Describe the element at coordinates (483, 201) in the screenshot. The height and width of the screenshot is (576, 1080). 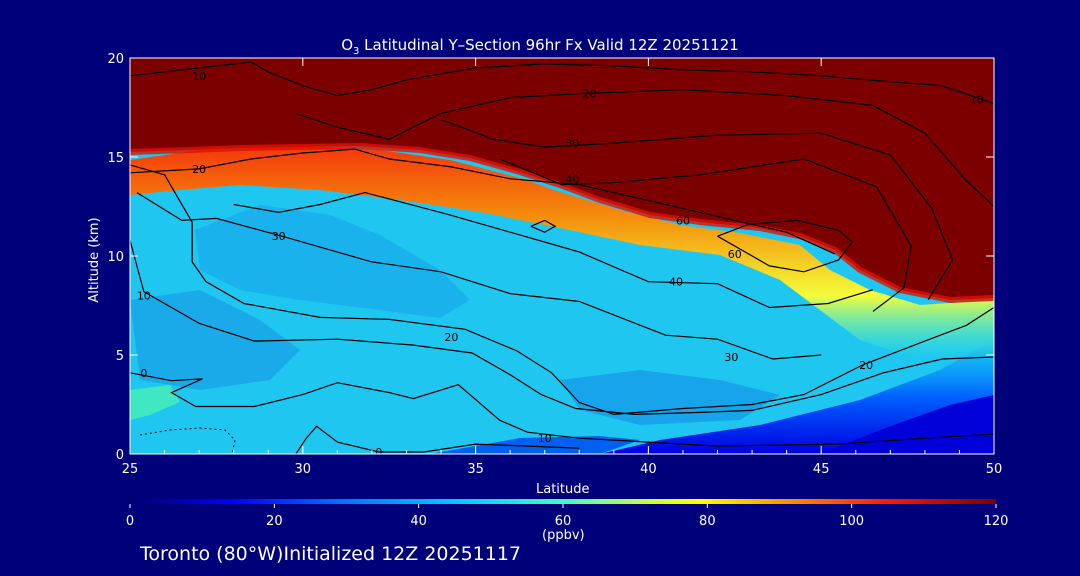
I see `contour-20-mid` at that location.